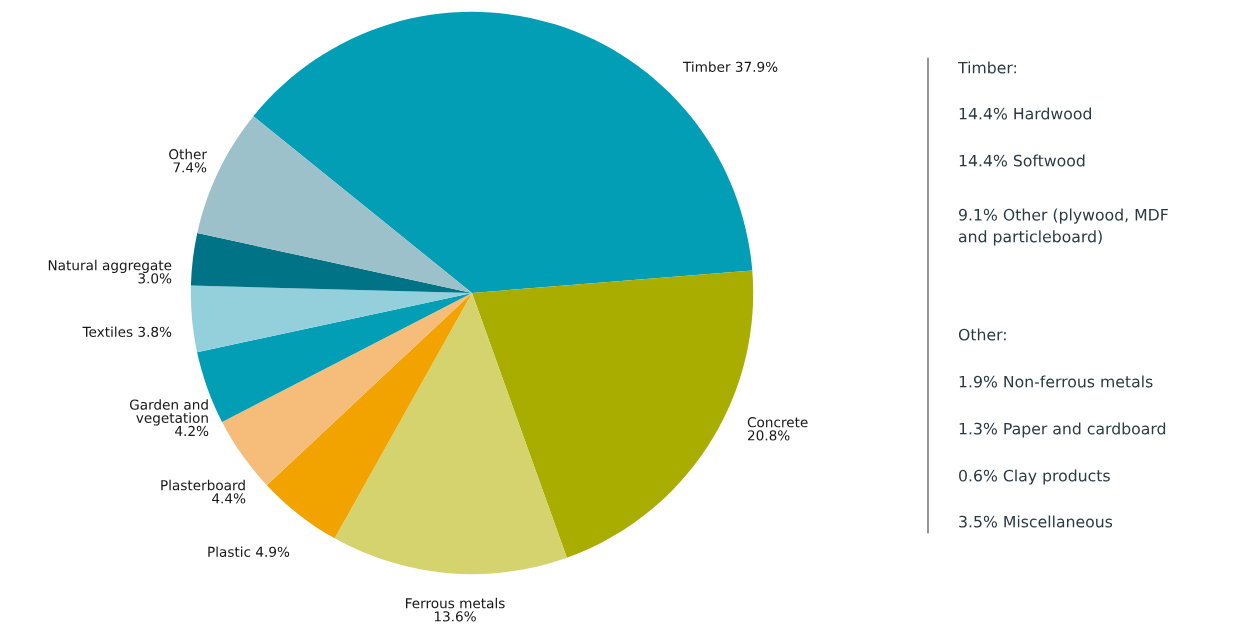  I want to click on text: 14.4% Hardwood, so click(1025, 113).